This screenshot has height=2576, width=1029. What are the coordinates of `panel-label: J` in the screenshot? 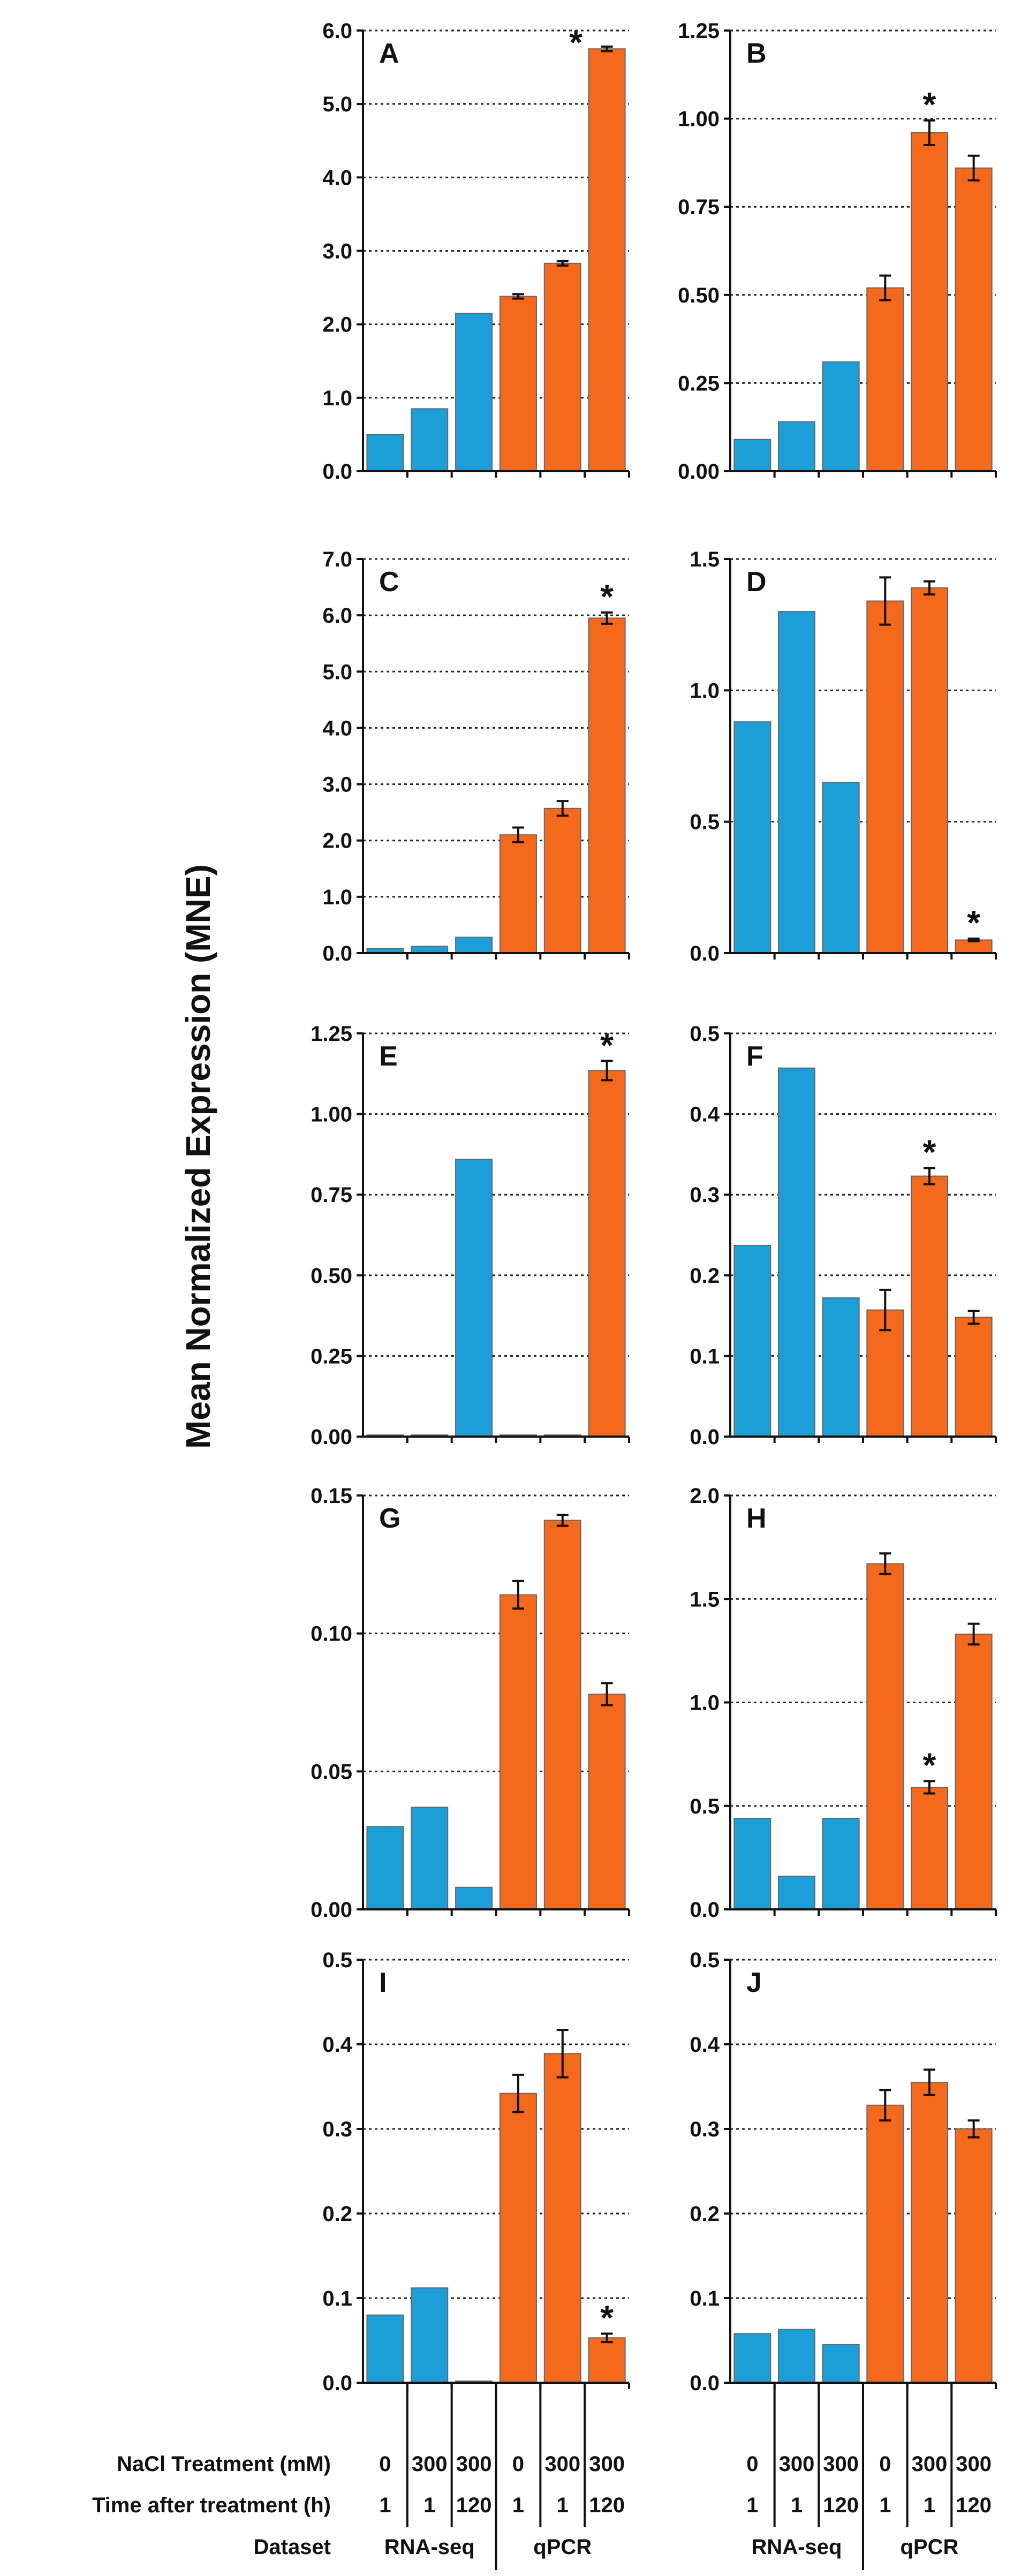 It's located at (754, 1982).